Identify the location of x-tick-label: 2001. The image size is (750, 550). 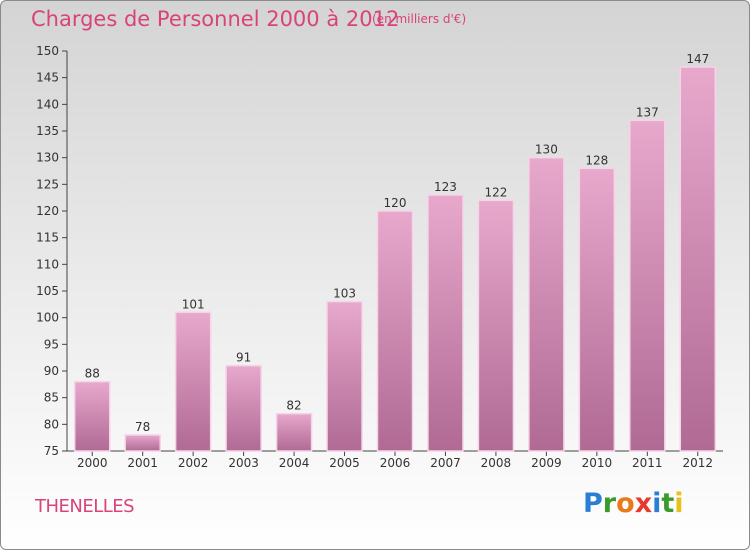
(142, 463).